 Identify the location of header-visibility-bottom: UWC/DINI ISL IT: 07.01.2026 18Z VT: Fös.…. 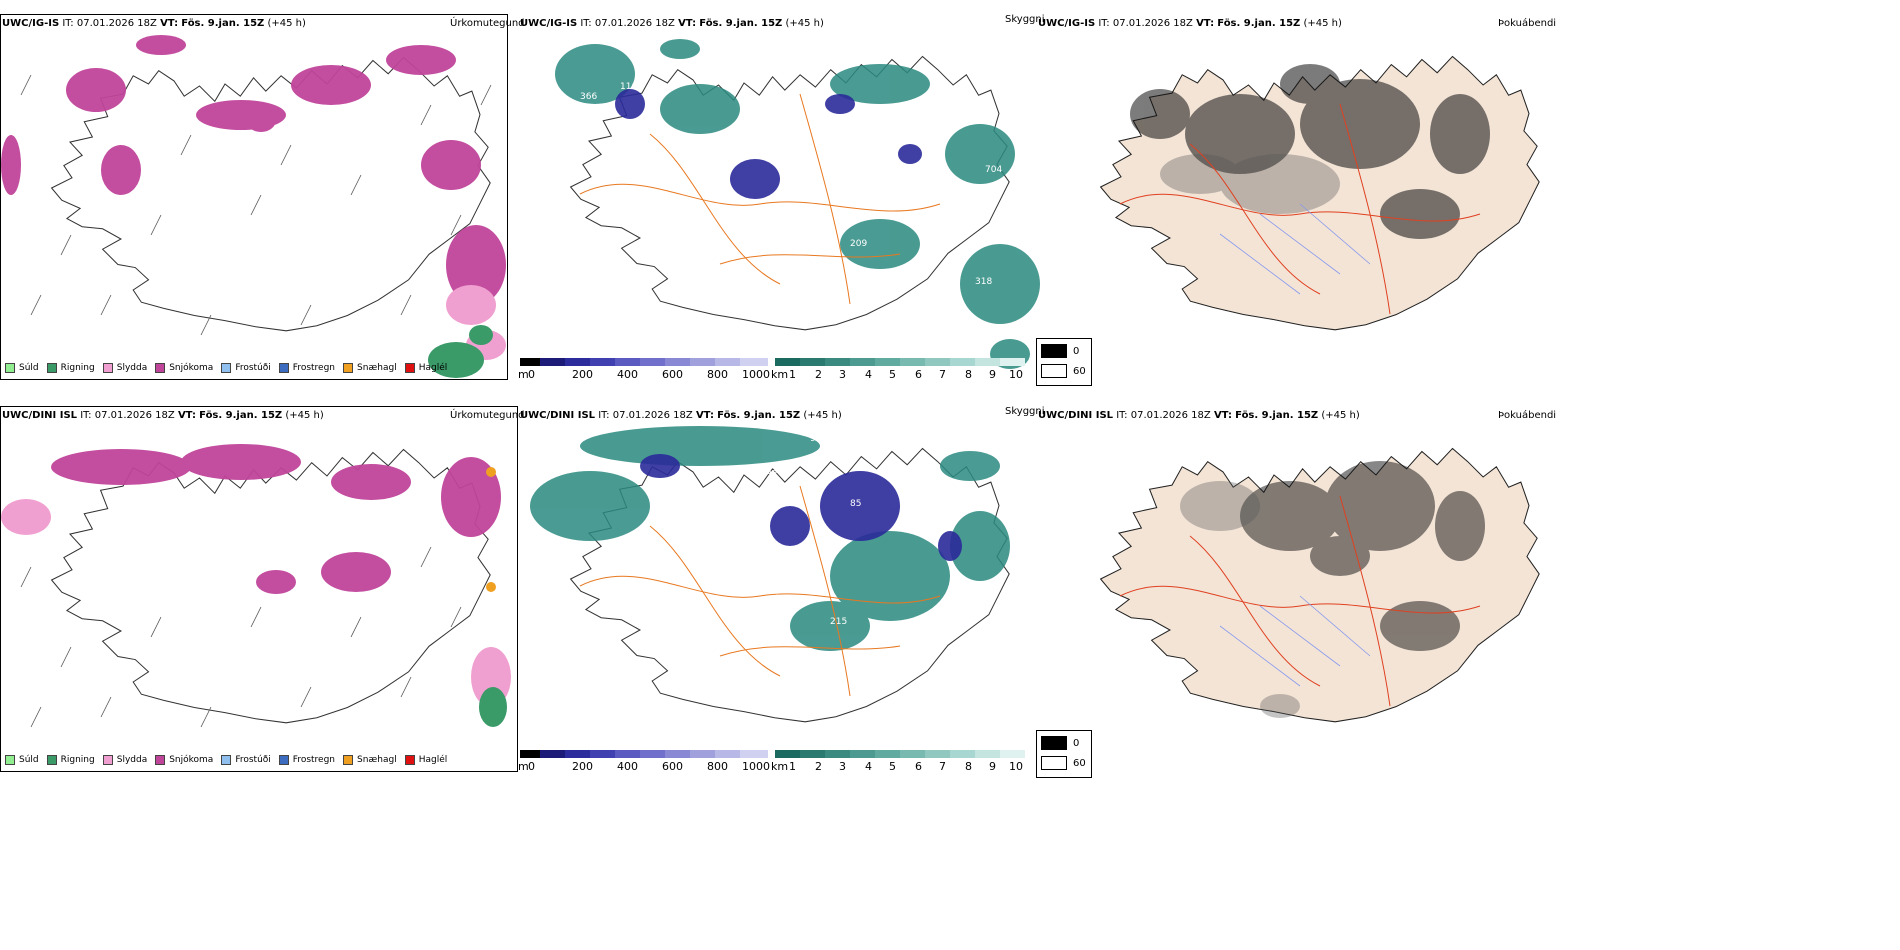
(681, 415).